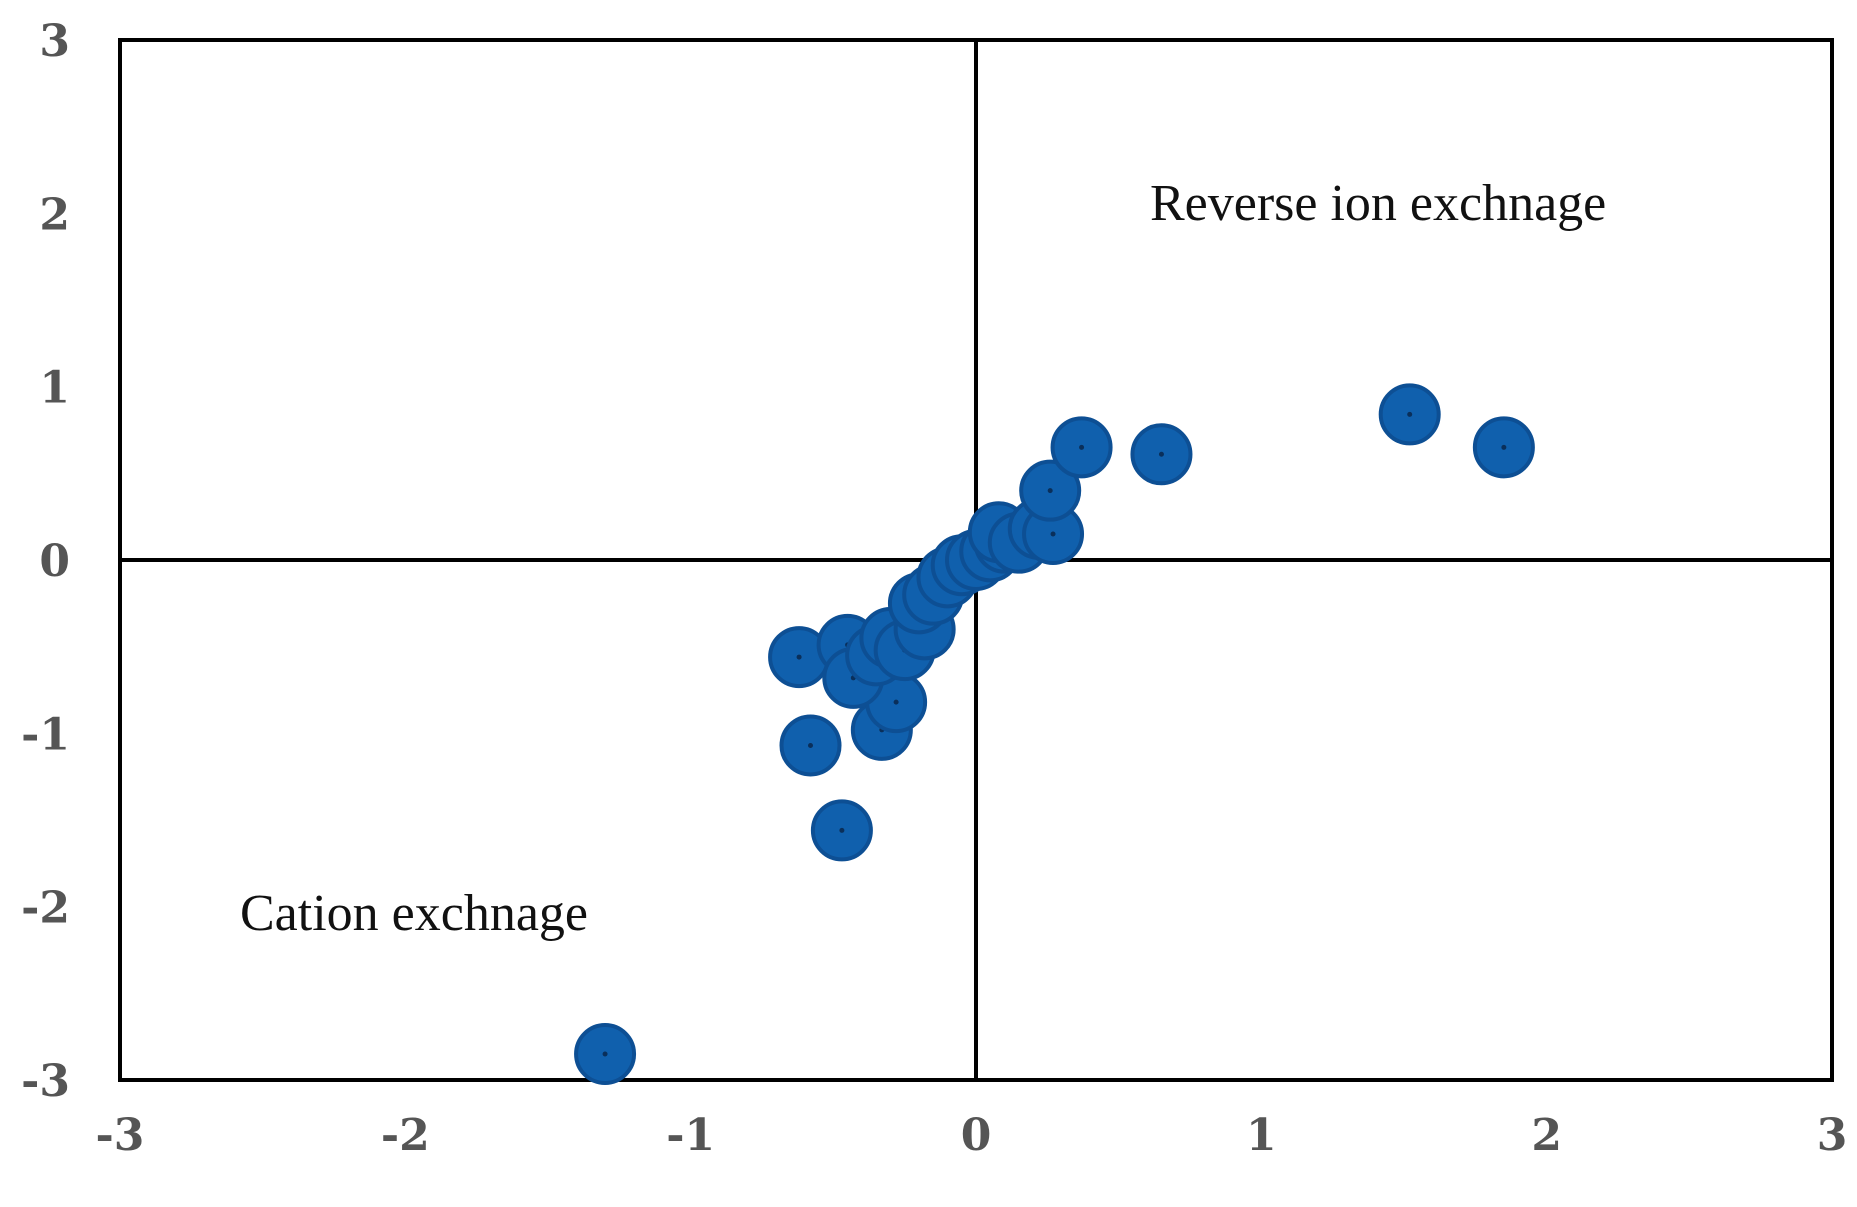  What do you see at coordinates (120, 1135) in the screenshot?
I see `x-tick-label: -3` at bounding box center [120, 1135].